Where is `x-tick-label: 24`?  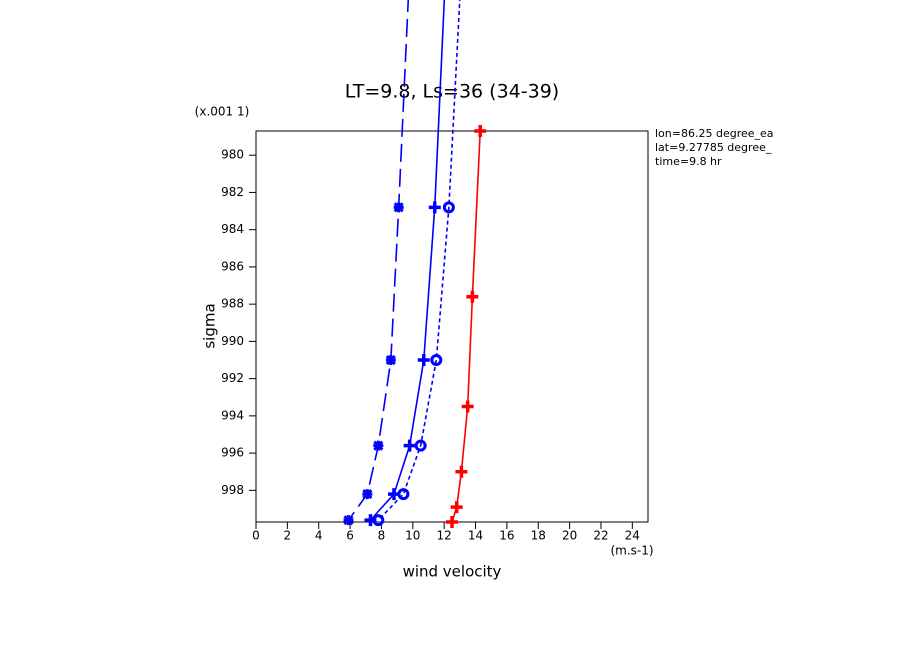
x-tick-label: 24 is located at coordinates (632, 536).